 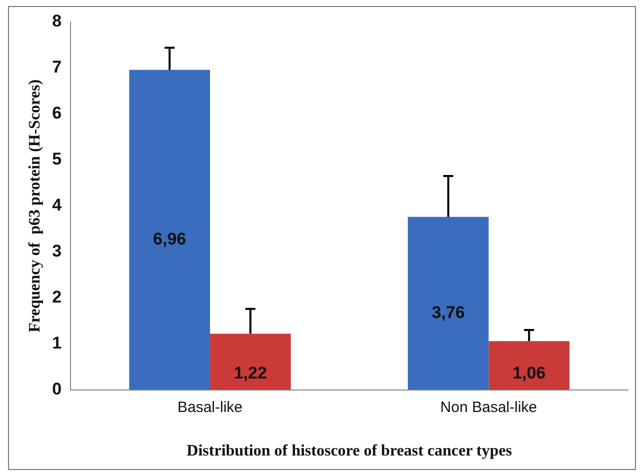 I want to click on y-tick-label: 3, so click(x=57, y=251).